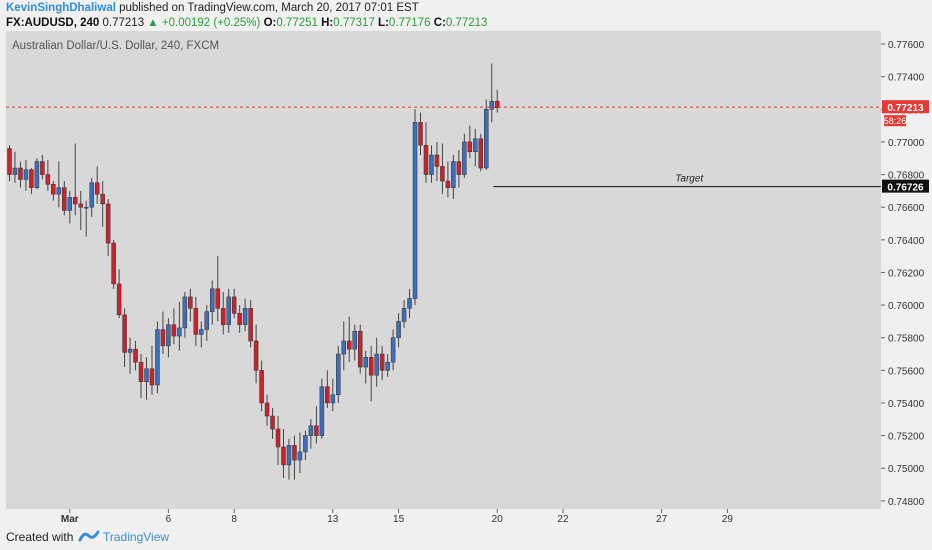  I want to click on last-price: 0.77213, so click(123, 23).